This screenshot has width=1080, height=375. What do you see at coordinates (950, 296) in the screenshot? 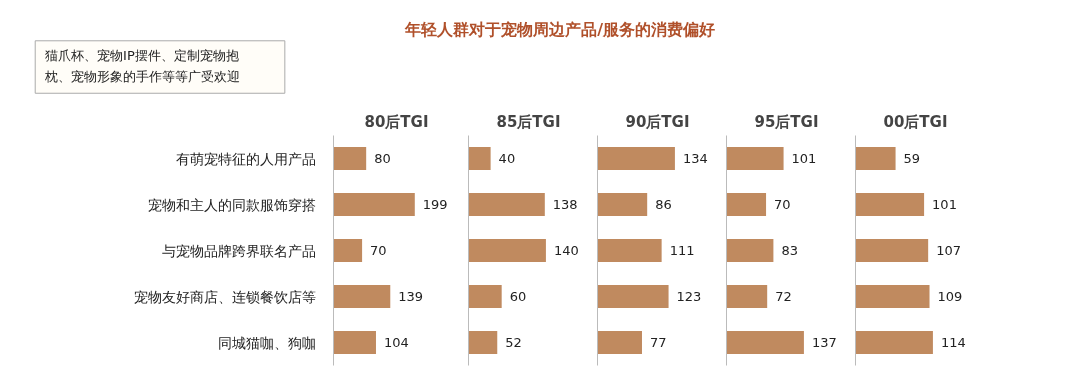
I see `data-label: 109` at bounding box center [950, 296].